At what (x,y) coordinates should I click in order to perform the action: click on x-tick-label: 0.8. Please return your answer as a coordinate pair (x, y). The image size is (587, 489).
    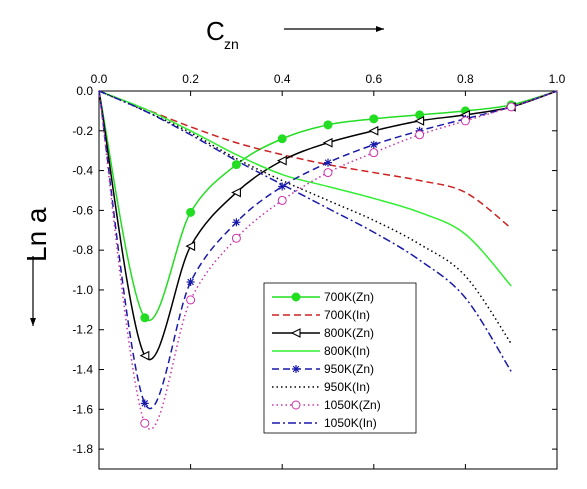
    Looking at the image, I should click on (465, 79).